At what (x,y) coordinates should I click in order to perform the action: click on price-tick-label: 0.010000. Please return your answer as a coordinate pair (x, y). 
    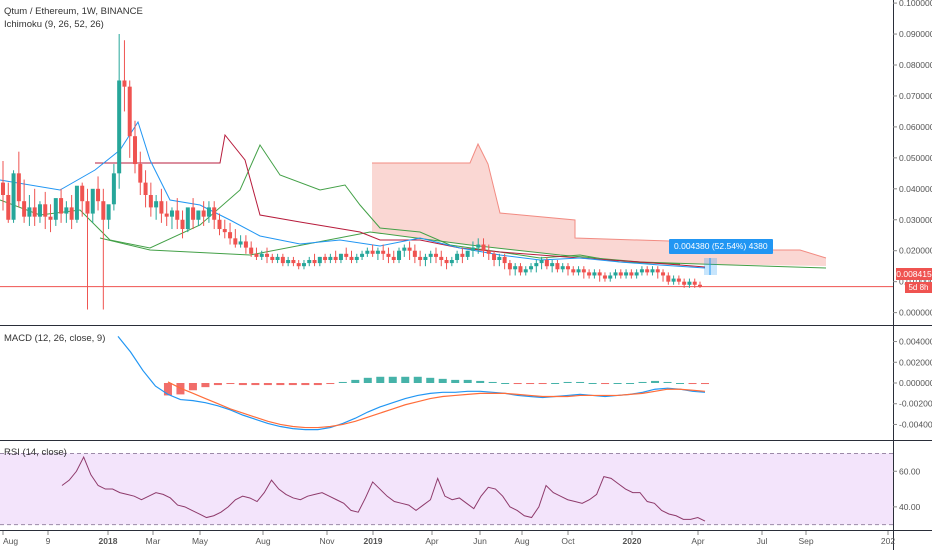
    Looking at the image, I should click on (915, 282).